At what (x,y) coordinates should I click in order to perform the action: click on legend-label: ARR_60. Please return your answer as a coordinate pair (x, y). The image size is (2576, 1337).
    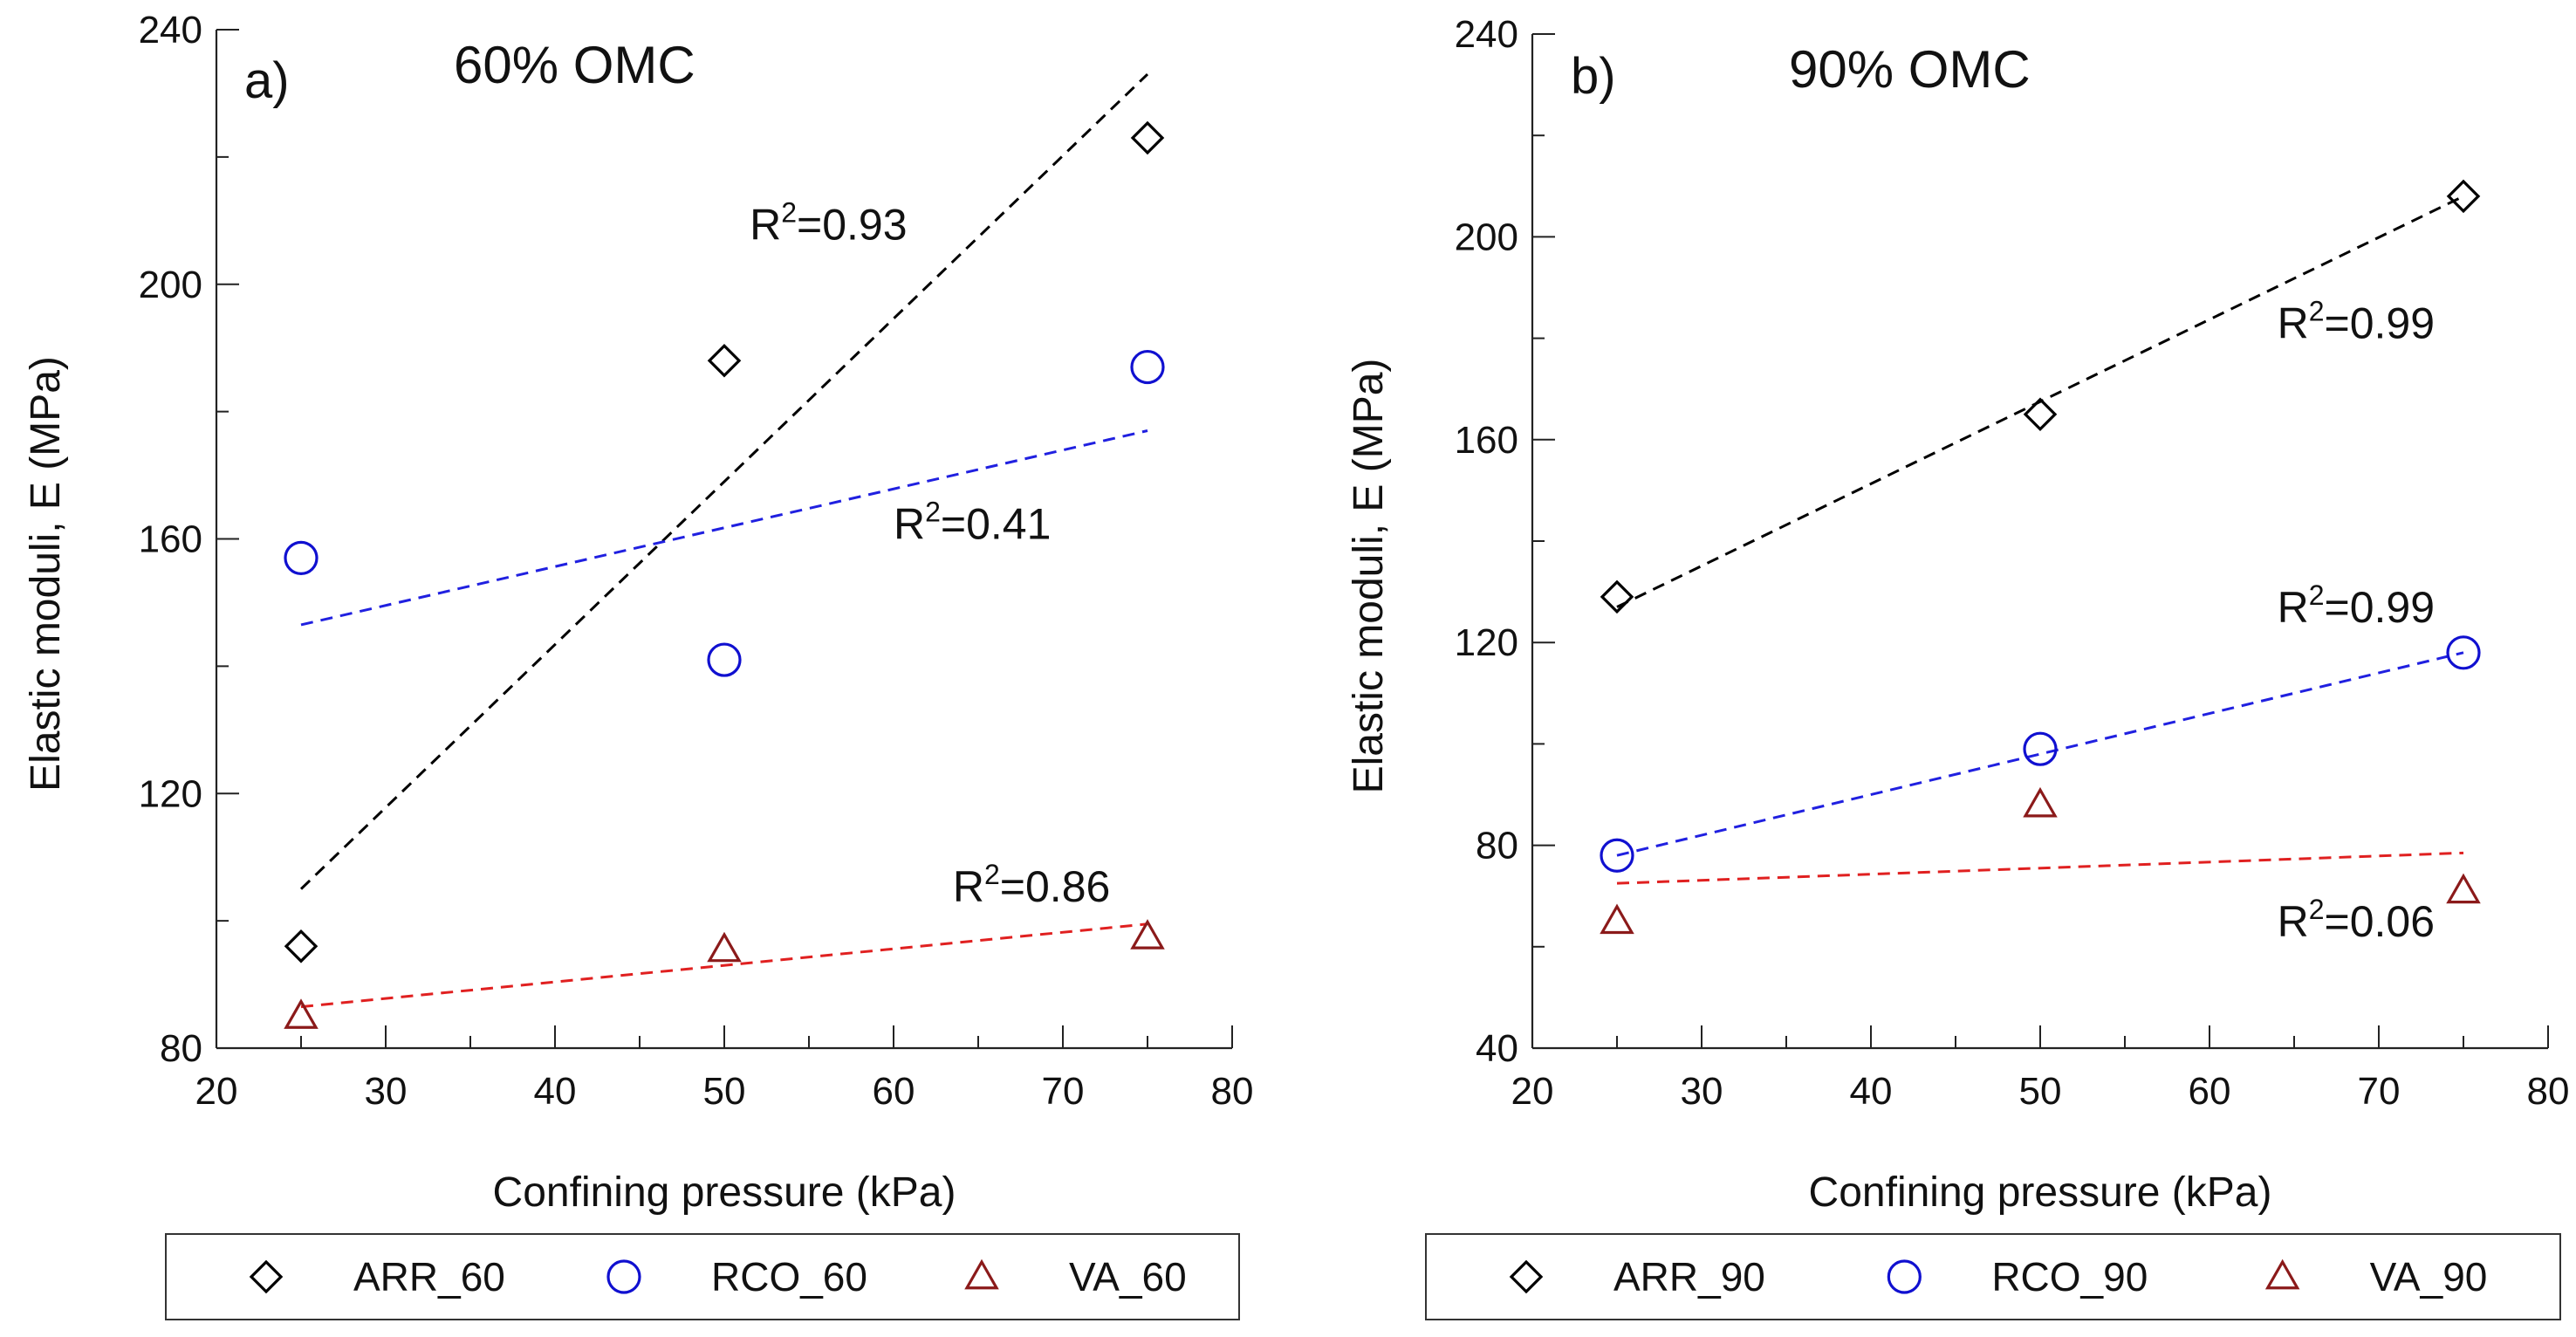
    Looking at the image, I should click on (429, 1276).